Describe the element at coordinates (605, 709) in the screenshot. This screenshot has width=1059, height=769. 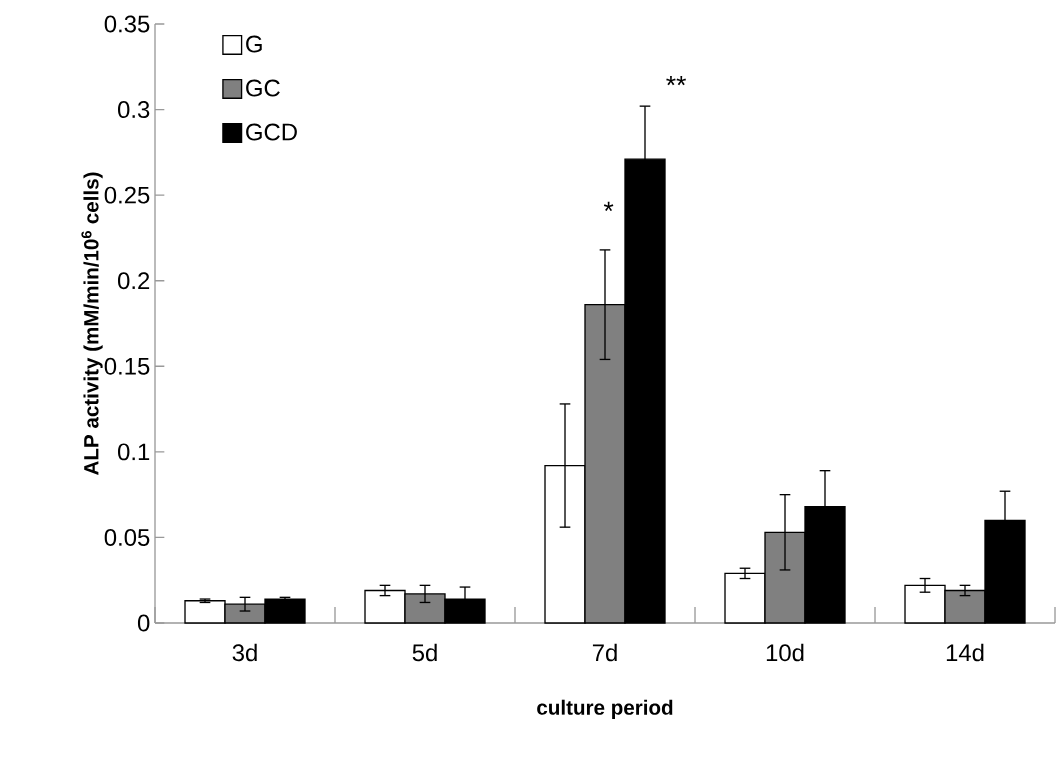
I see `x-axis-title: culture period` at that location.